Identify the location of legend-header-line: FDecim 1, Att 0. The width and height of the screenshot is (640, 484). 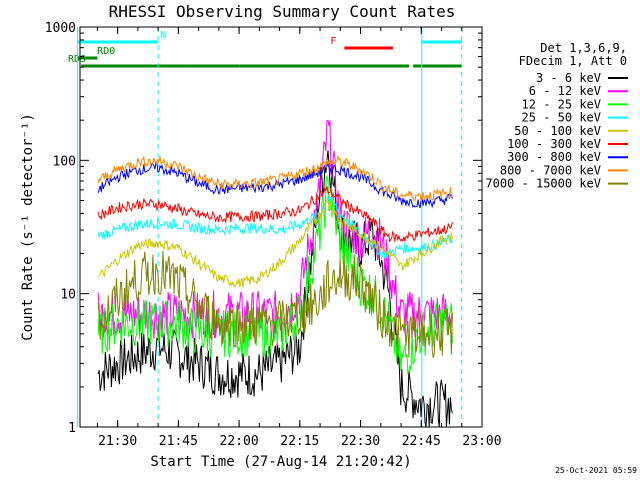
(573, 61).